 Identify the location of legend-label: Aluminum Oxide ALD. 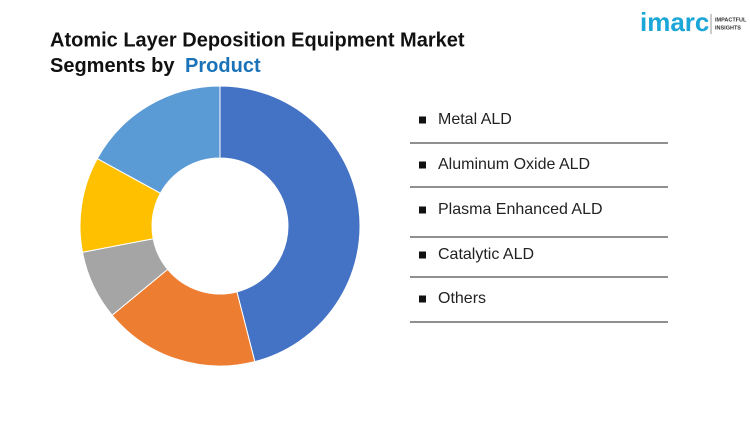
(514, 164).